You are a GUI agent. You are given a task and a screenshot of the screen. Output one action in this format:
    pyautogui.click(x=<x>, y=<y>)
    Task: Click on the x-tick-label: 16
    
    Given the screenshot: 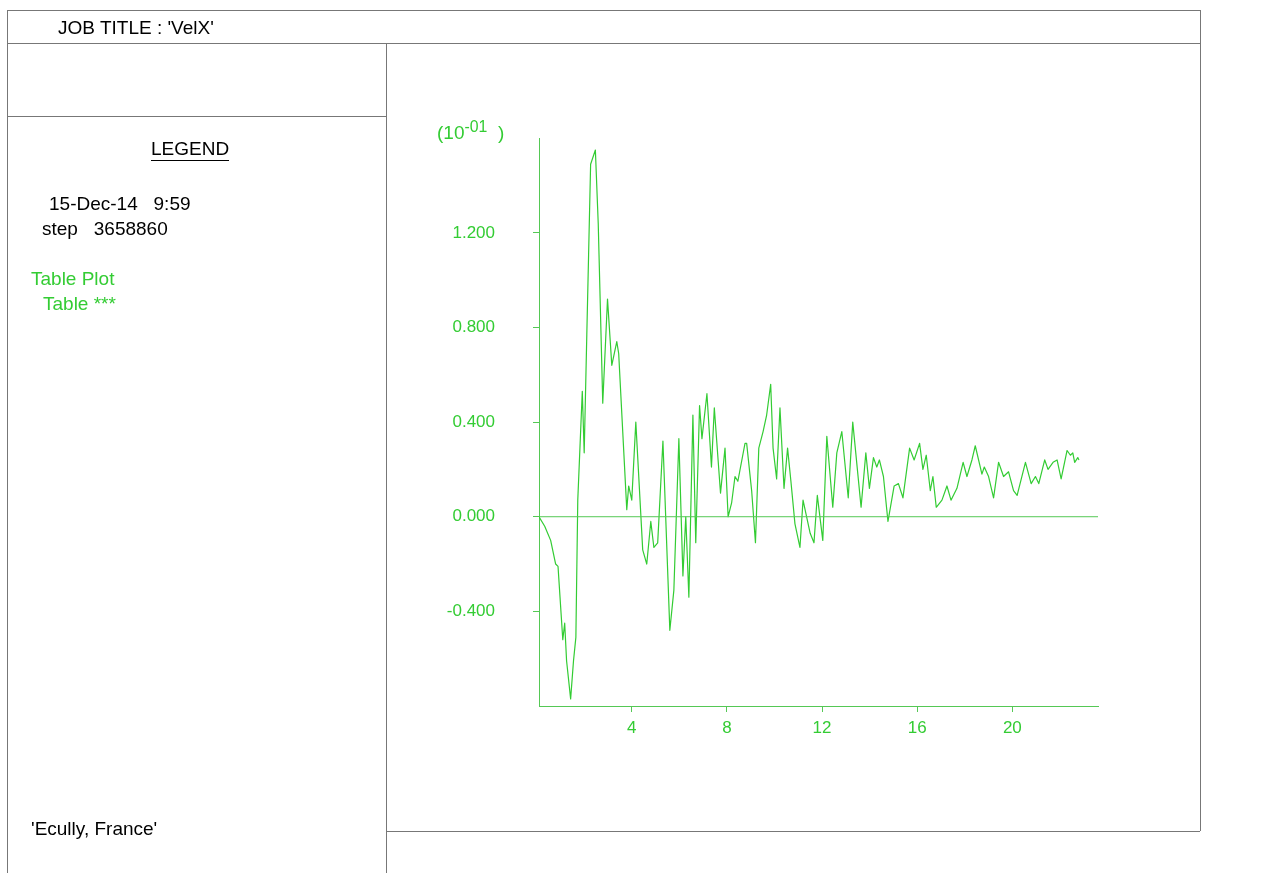 What is the action you would take?
    pyautogui.click(x=917, y=727)
    